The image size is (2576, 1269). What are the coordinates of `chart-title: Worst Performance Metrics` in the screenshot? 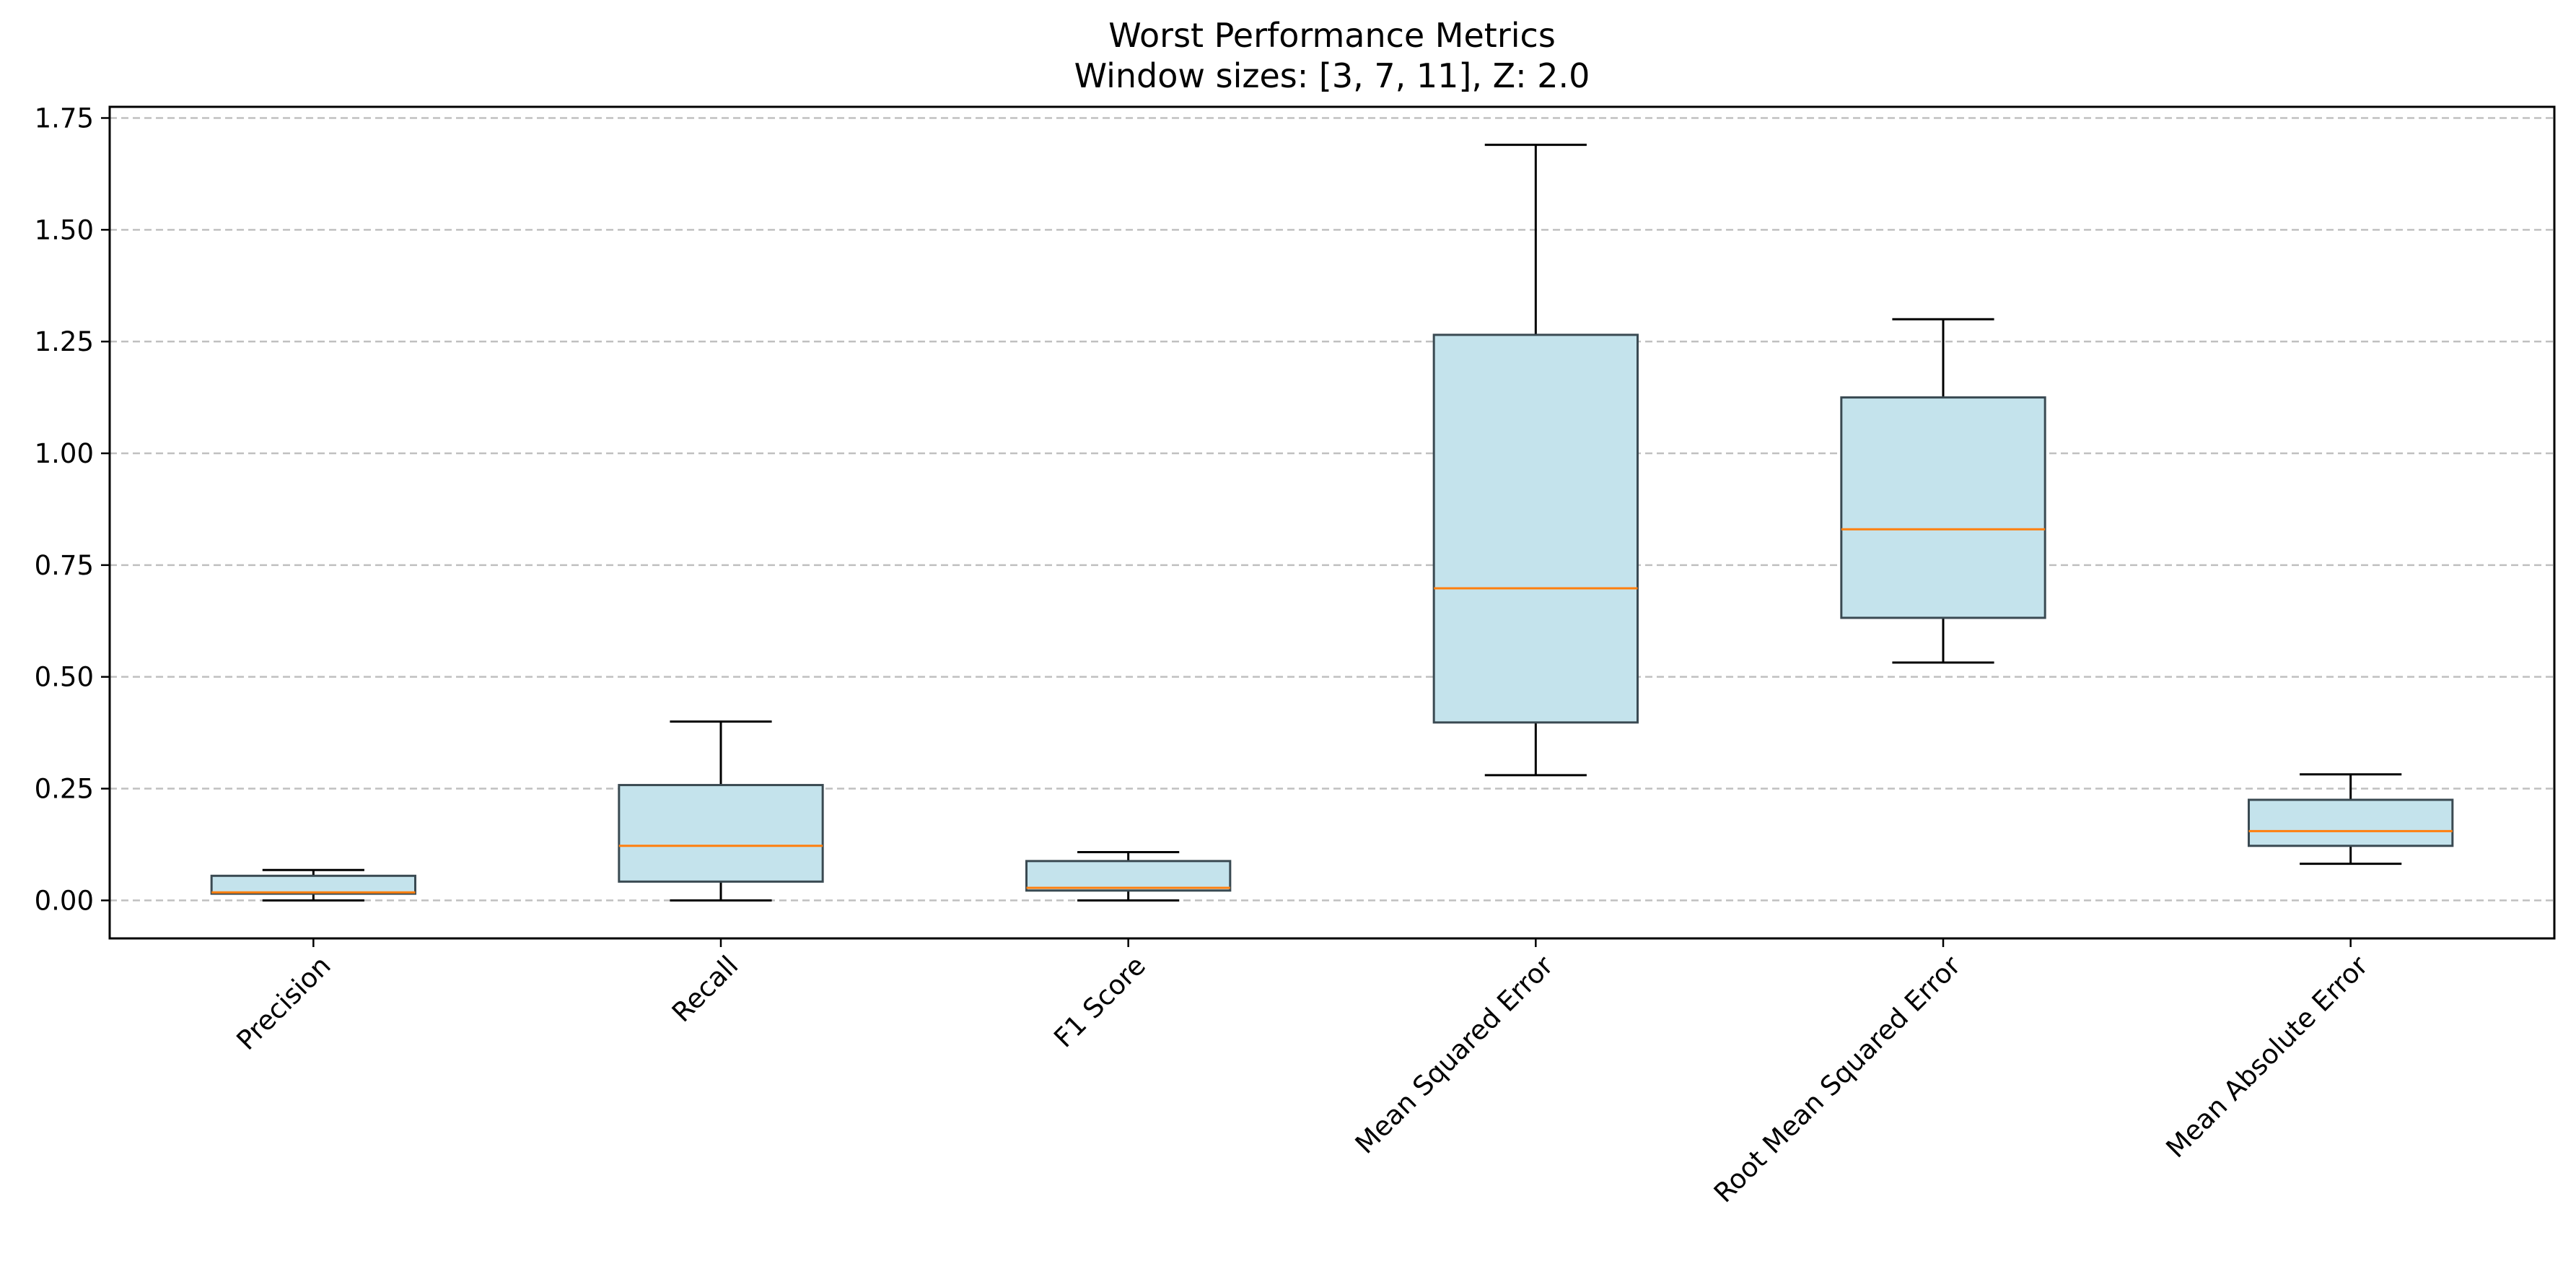 It's located at (1332, 35).